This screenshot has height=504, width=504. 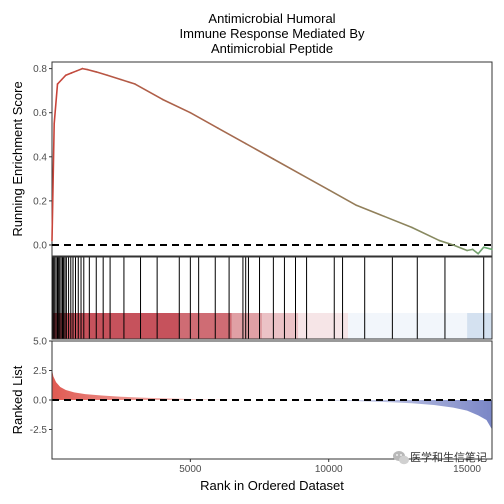 What do you see at coordinates (190, 469) in the screenshot?
I see `x-axis-tick-label: 5000` at bounding box center [190, 469].